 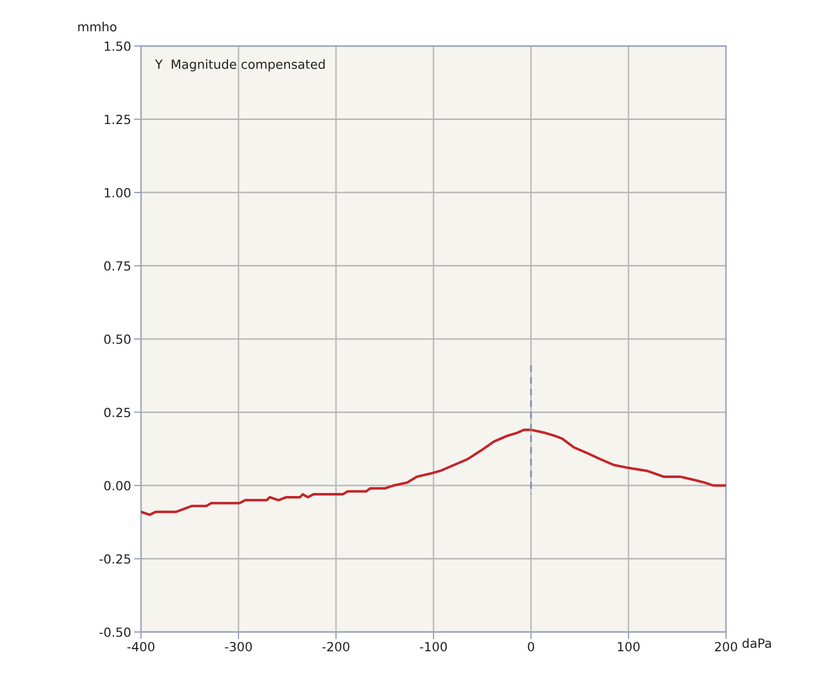 What do you see at coordinates (336, 647) in the screenshot?
I see `x-tick-label: -200` at bounding box center [336, 647].